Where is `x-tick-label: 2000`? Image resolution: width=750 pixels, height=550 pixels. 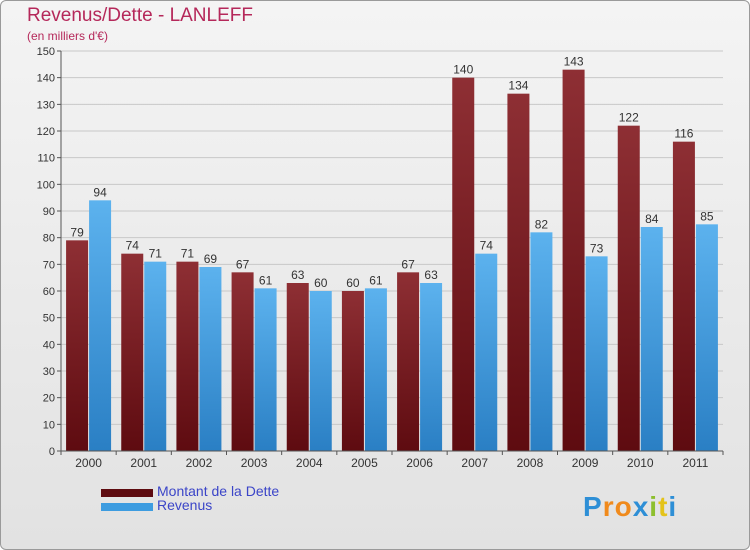 x-tick-label: 2000 is located at coordinates (88, 463).